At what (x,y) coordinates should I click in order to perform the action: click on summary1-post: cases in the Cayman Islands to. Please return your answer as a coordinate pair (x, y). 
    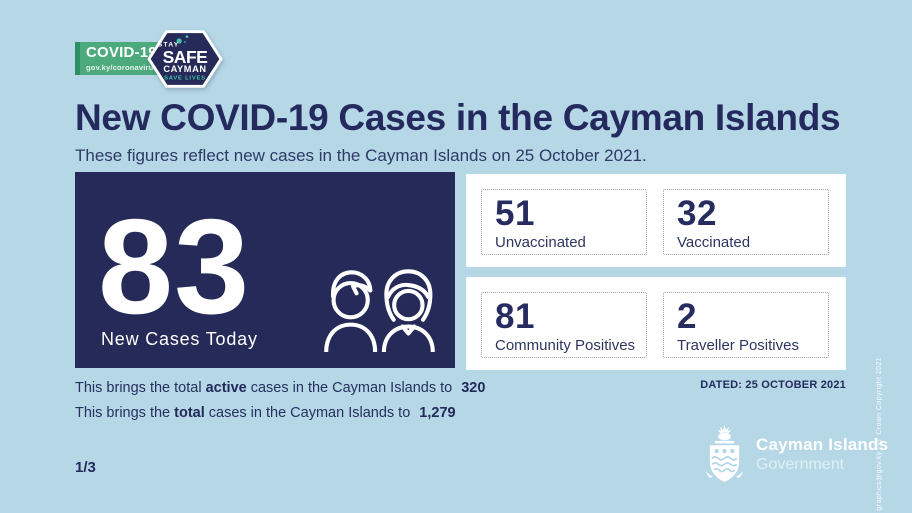
    Looking at the image, I should click on (349, 388).